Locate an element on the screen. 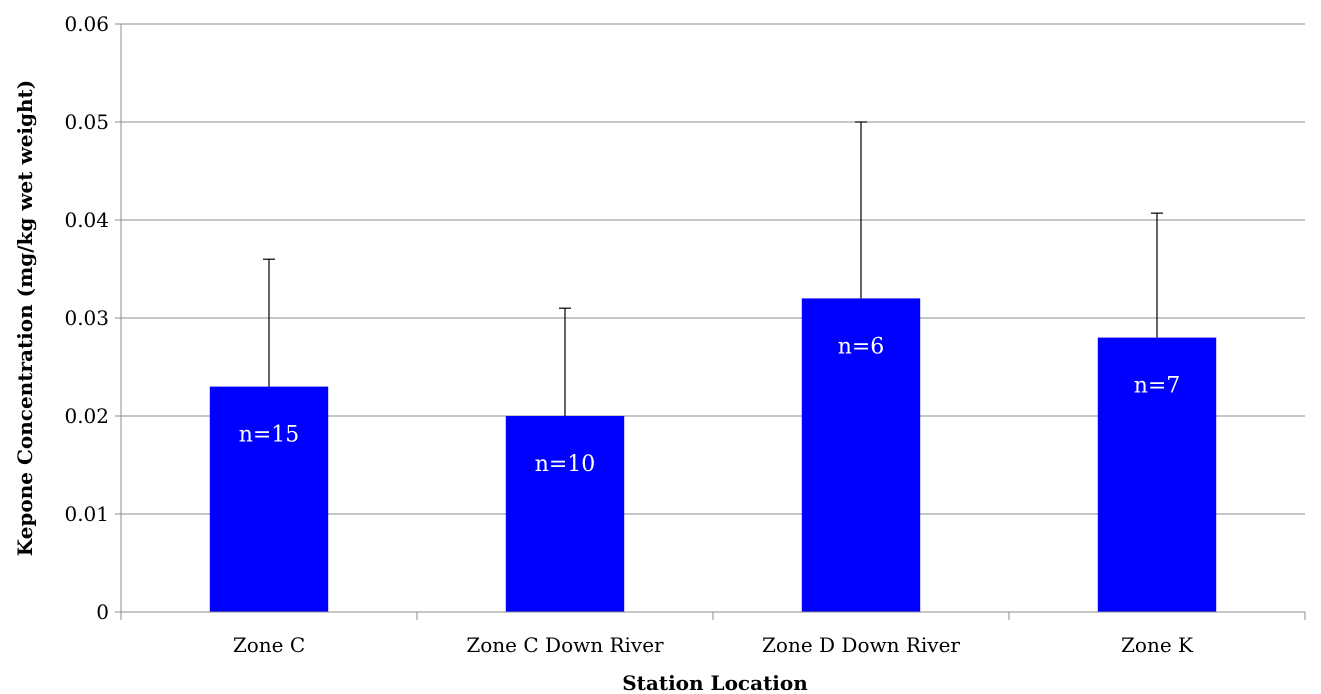 Image resolution: width=1321 pixels, height=694 pixels. y-tick-label: 0.02 is located at coordinates (86, 416).